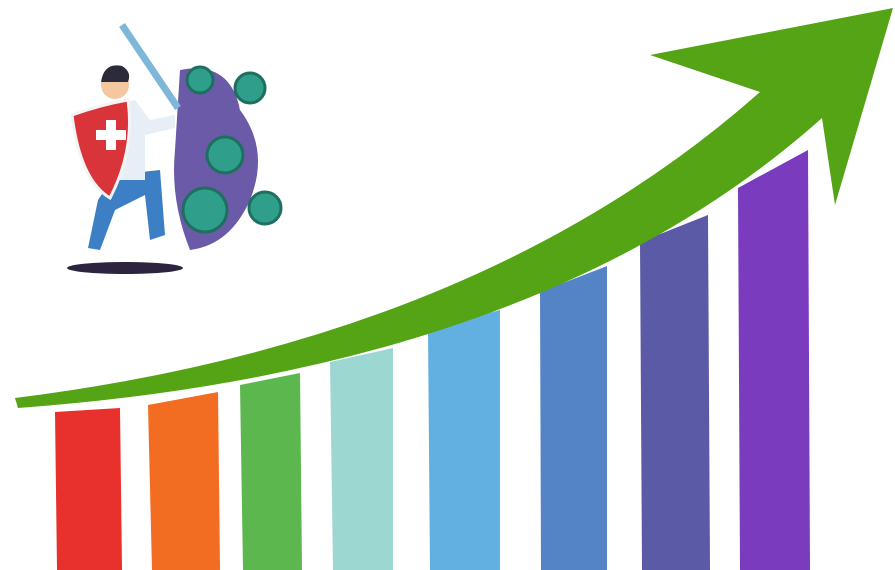 The height and width of the screenshot is (570, 895). I want to click on bar-blue, so click(573, 418).